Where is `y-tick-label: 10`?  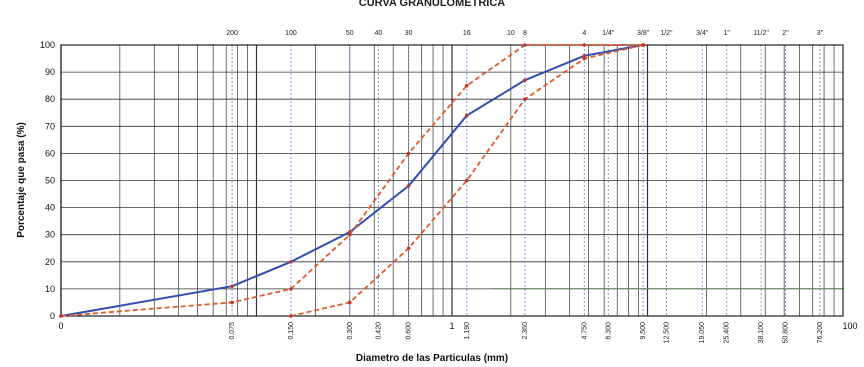
y-tick-label: 10 is located at coordinates (50, 289).